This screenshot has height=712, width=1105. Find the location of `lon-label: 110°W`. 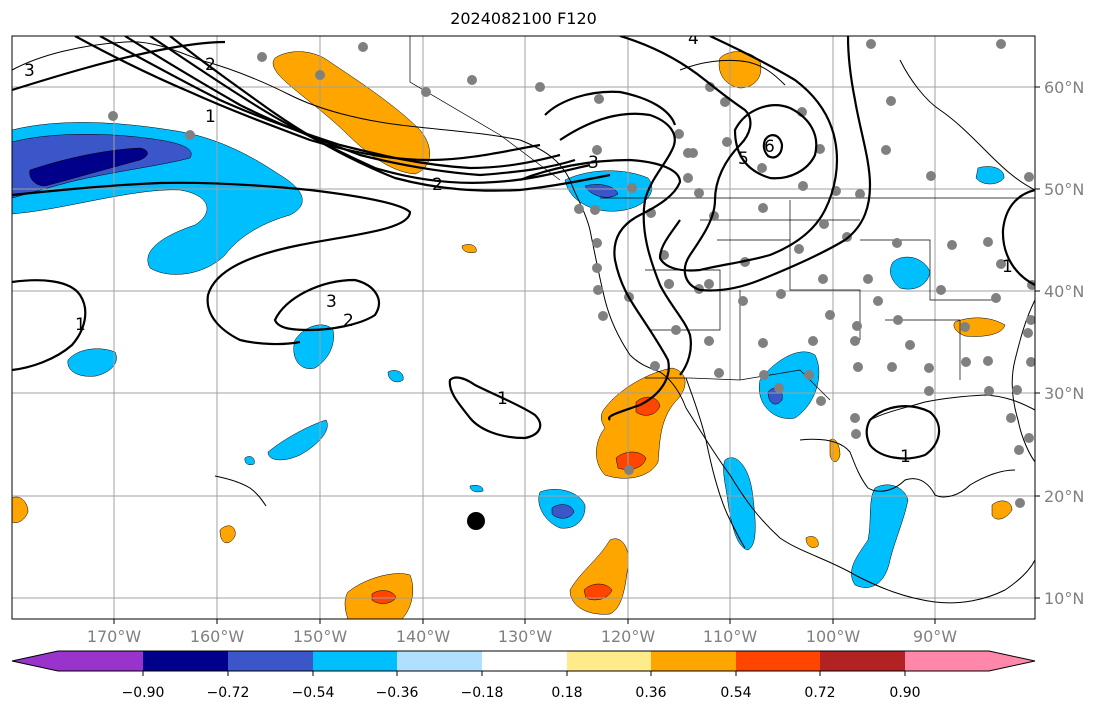

lon-label: 110°W is located at coordinates (730, 636).